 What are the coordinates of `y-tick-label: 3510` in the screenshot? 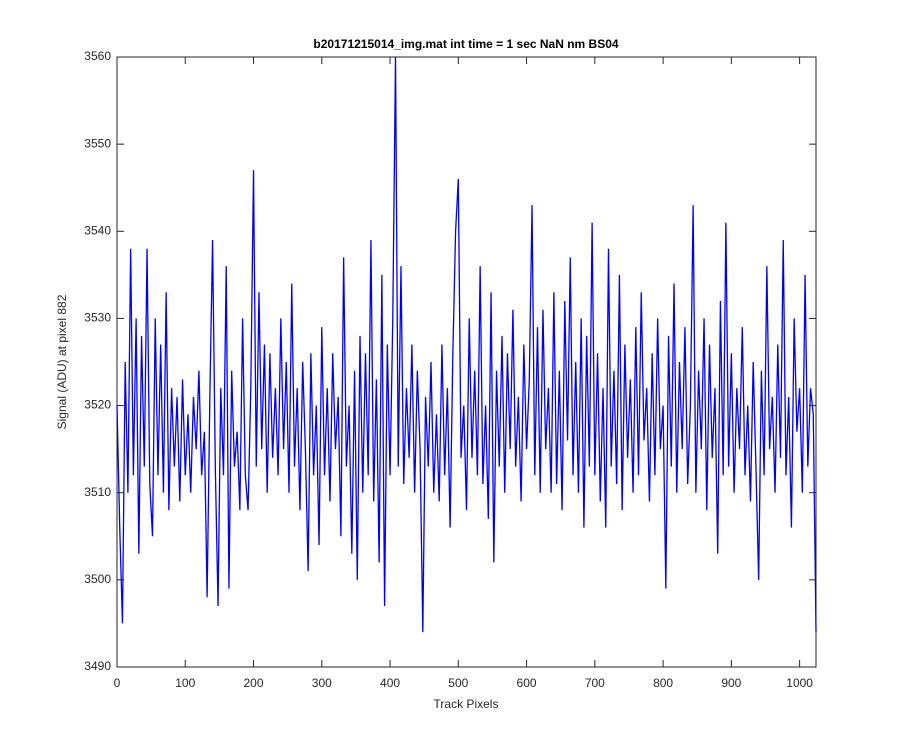 It's located at (97, 492).